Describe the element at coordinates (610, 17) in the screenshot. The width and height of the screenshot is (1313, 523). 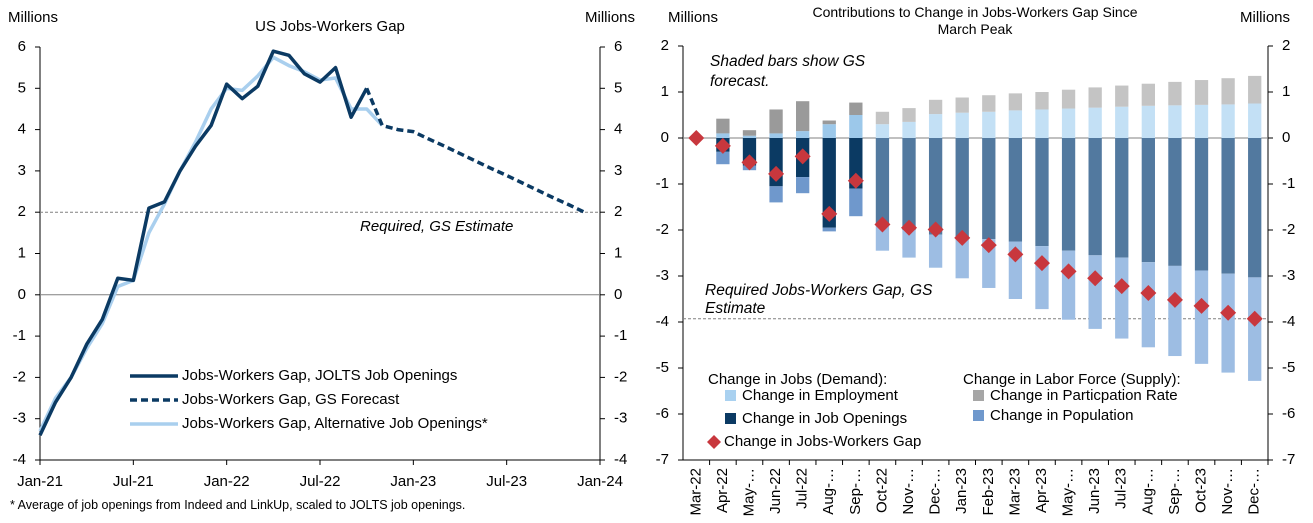
I see `y2-axis-label: Millions` at that location.